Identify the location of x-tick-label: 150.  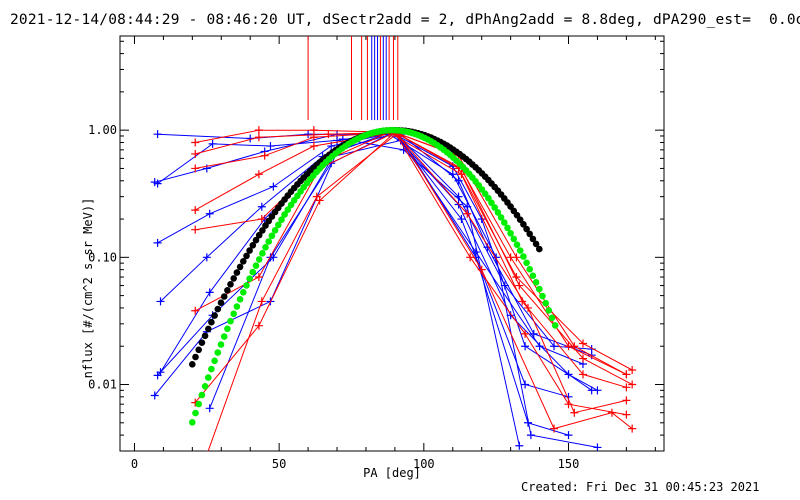
(569, 464).